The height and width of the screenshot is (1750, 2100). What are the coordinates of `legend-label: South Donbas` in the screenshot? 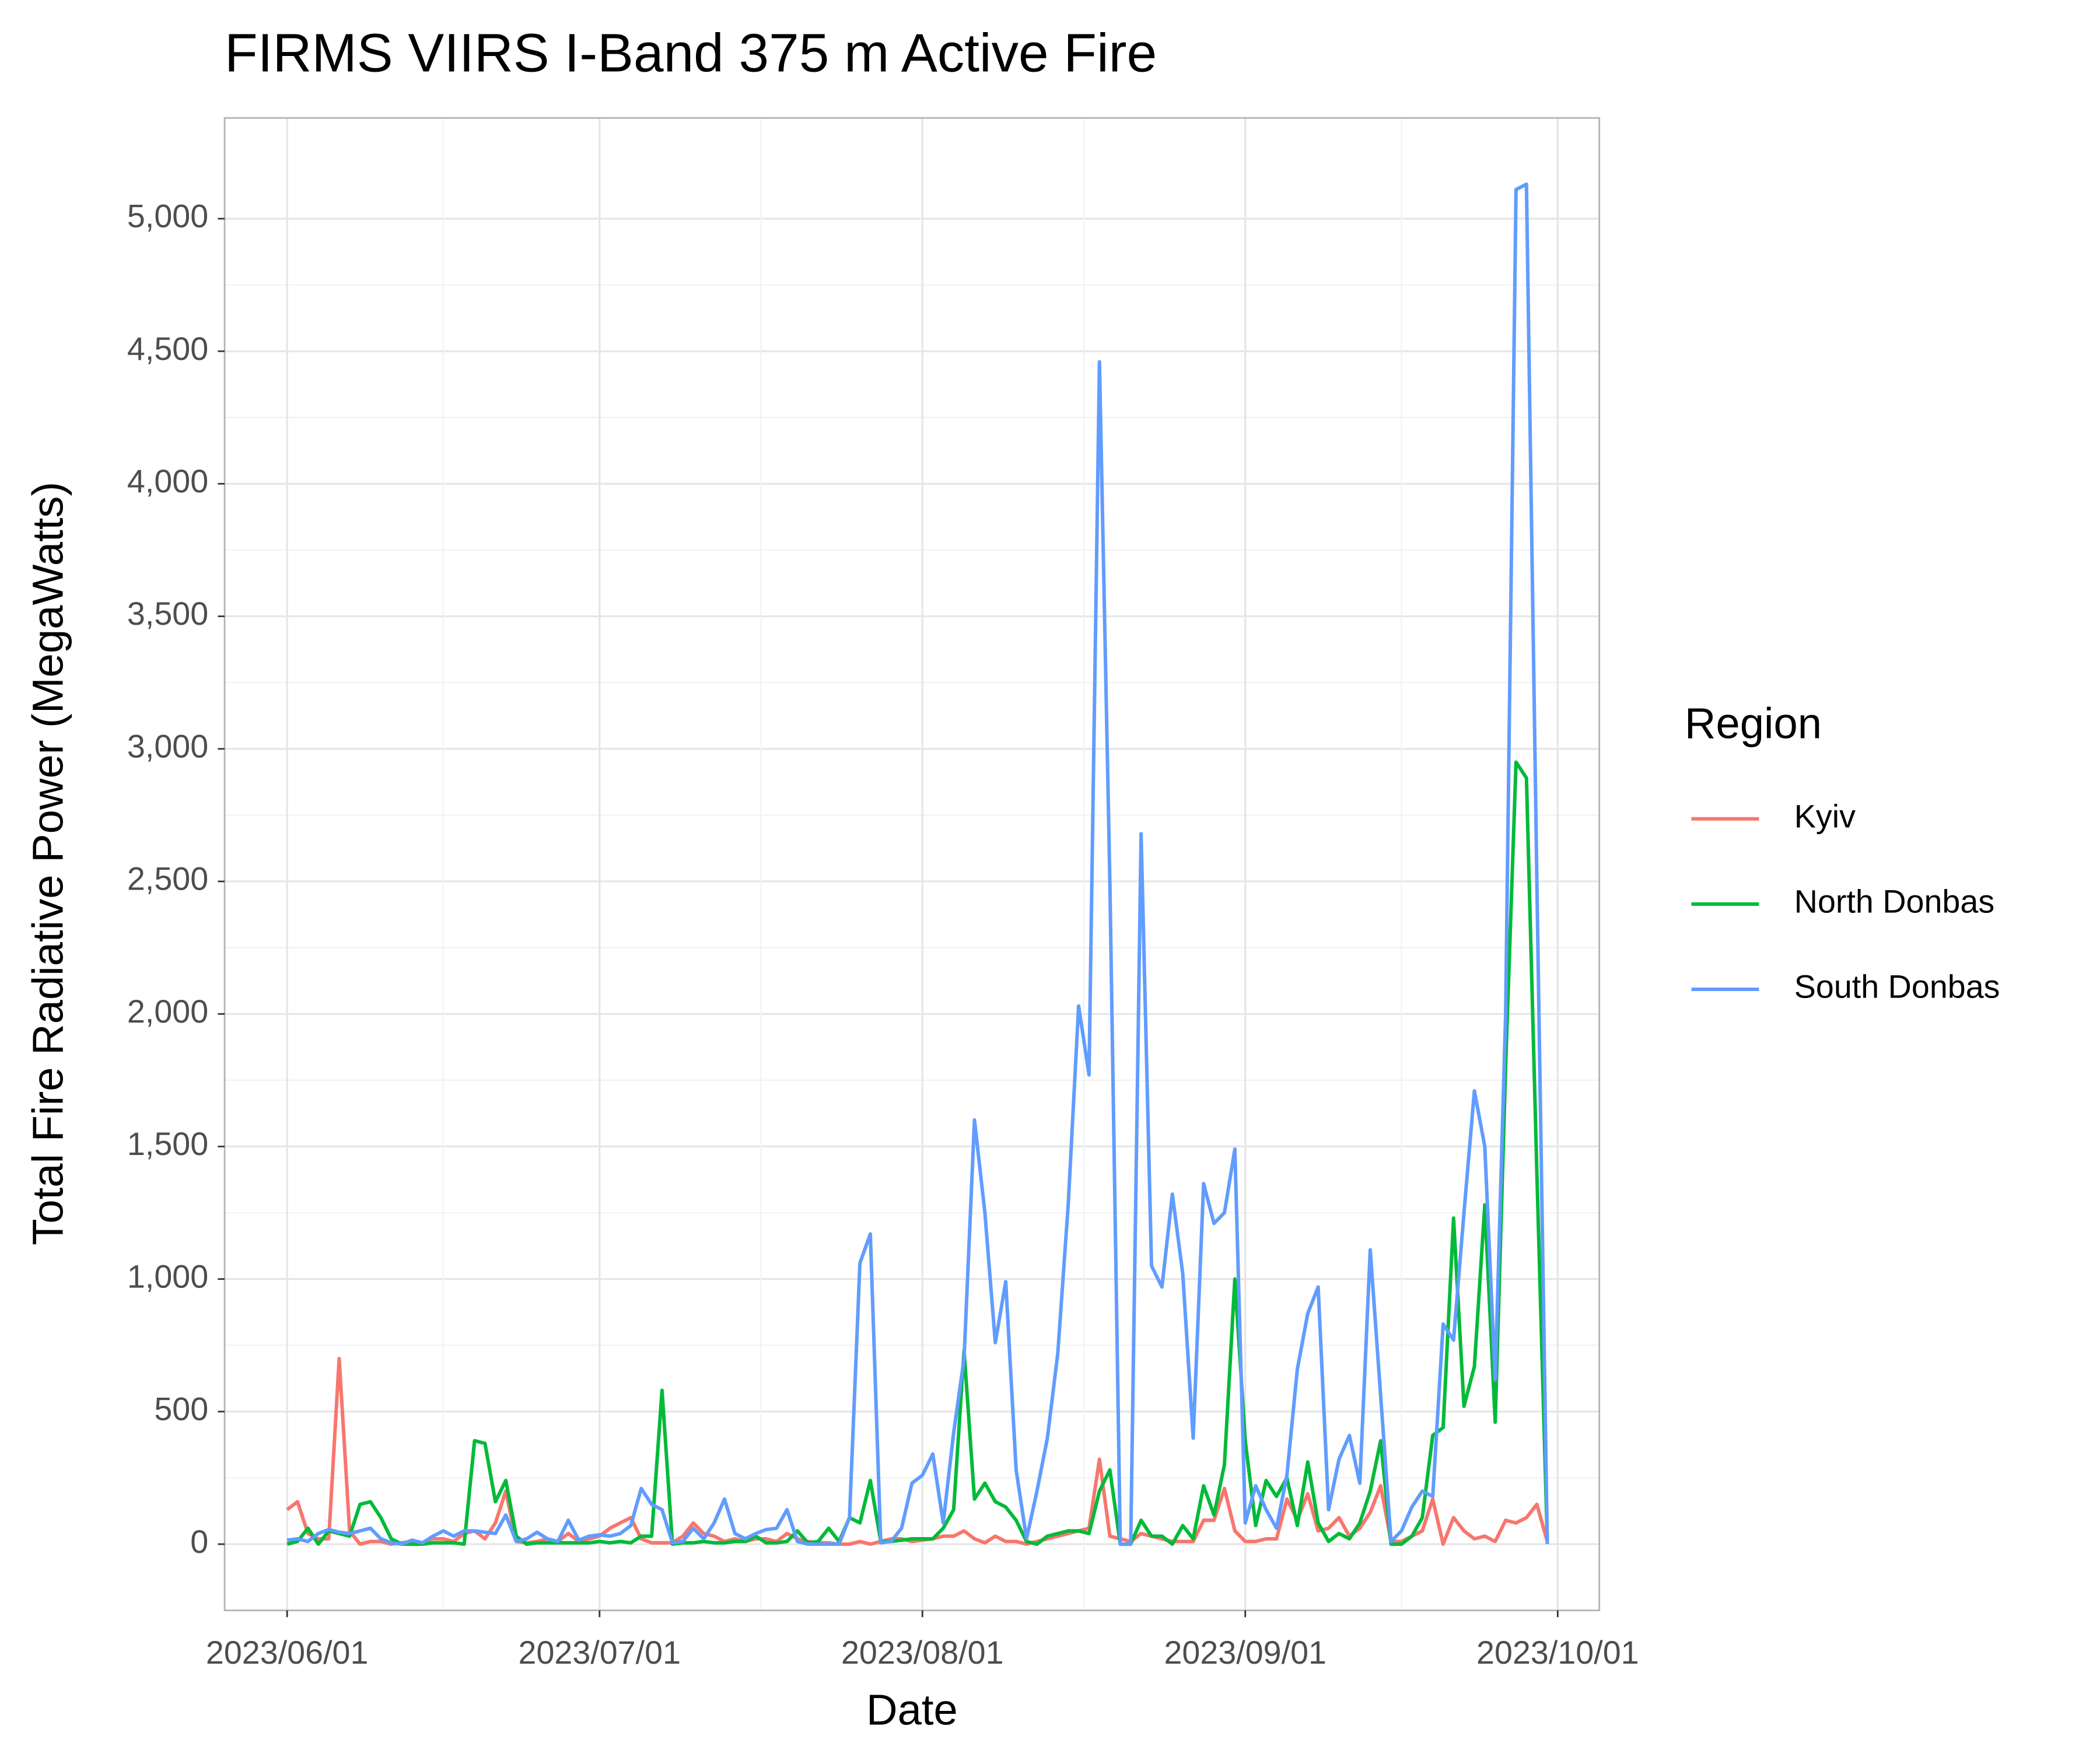 It's located at (1897, 987).